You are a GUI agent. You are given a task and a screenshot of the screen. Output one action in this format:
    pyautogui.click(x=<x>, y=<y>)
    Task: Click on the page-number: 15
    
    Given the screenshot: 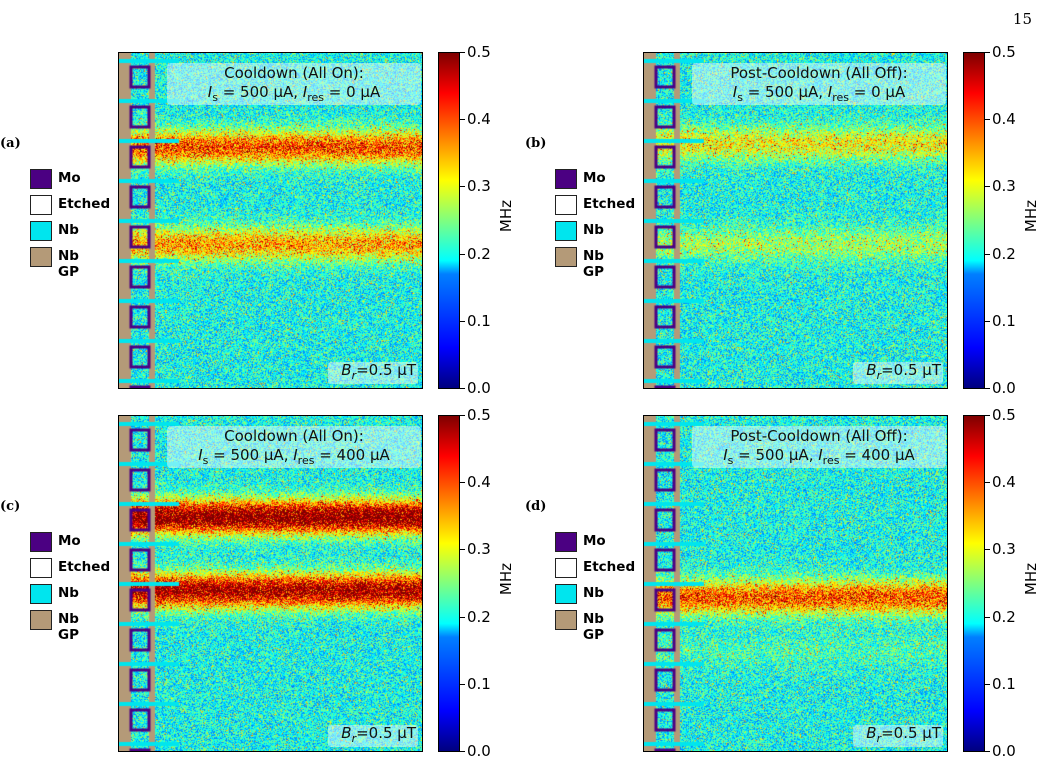 What is the action you would take?
    pyautogui.click(x=1022, y=19)
    